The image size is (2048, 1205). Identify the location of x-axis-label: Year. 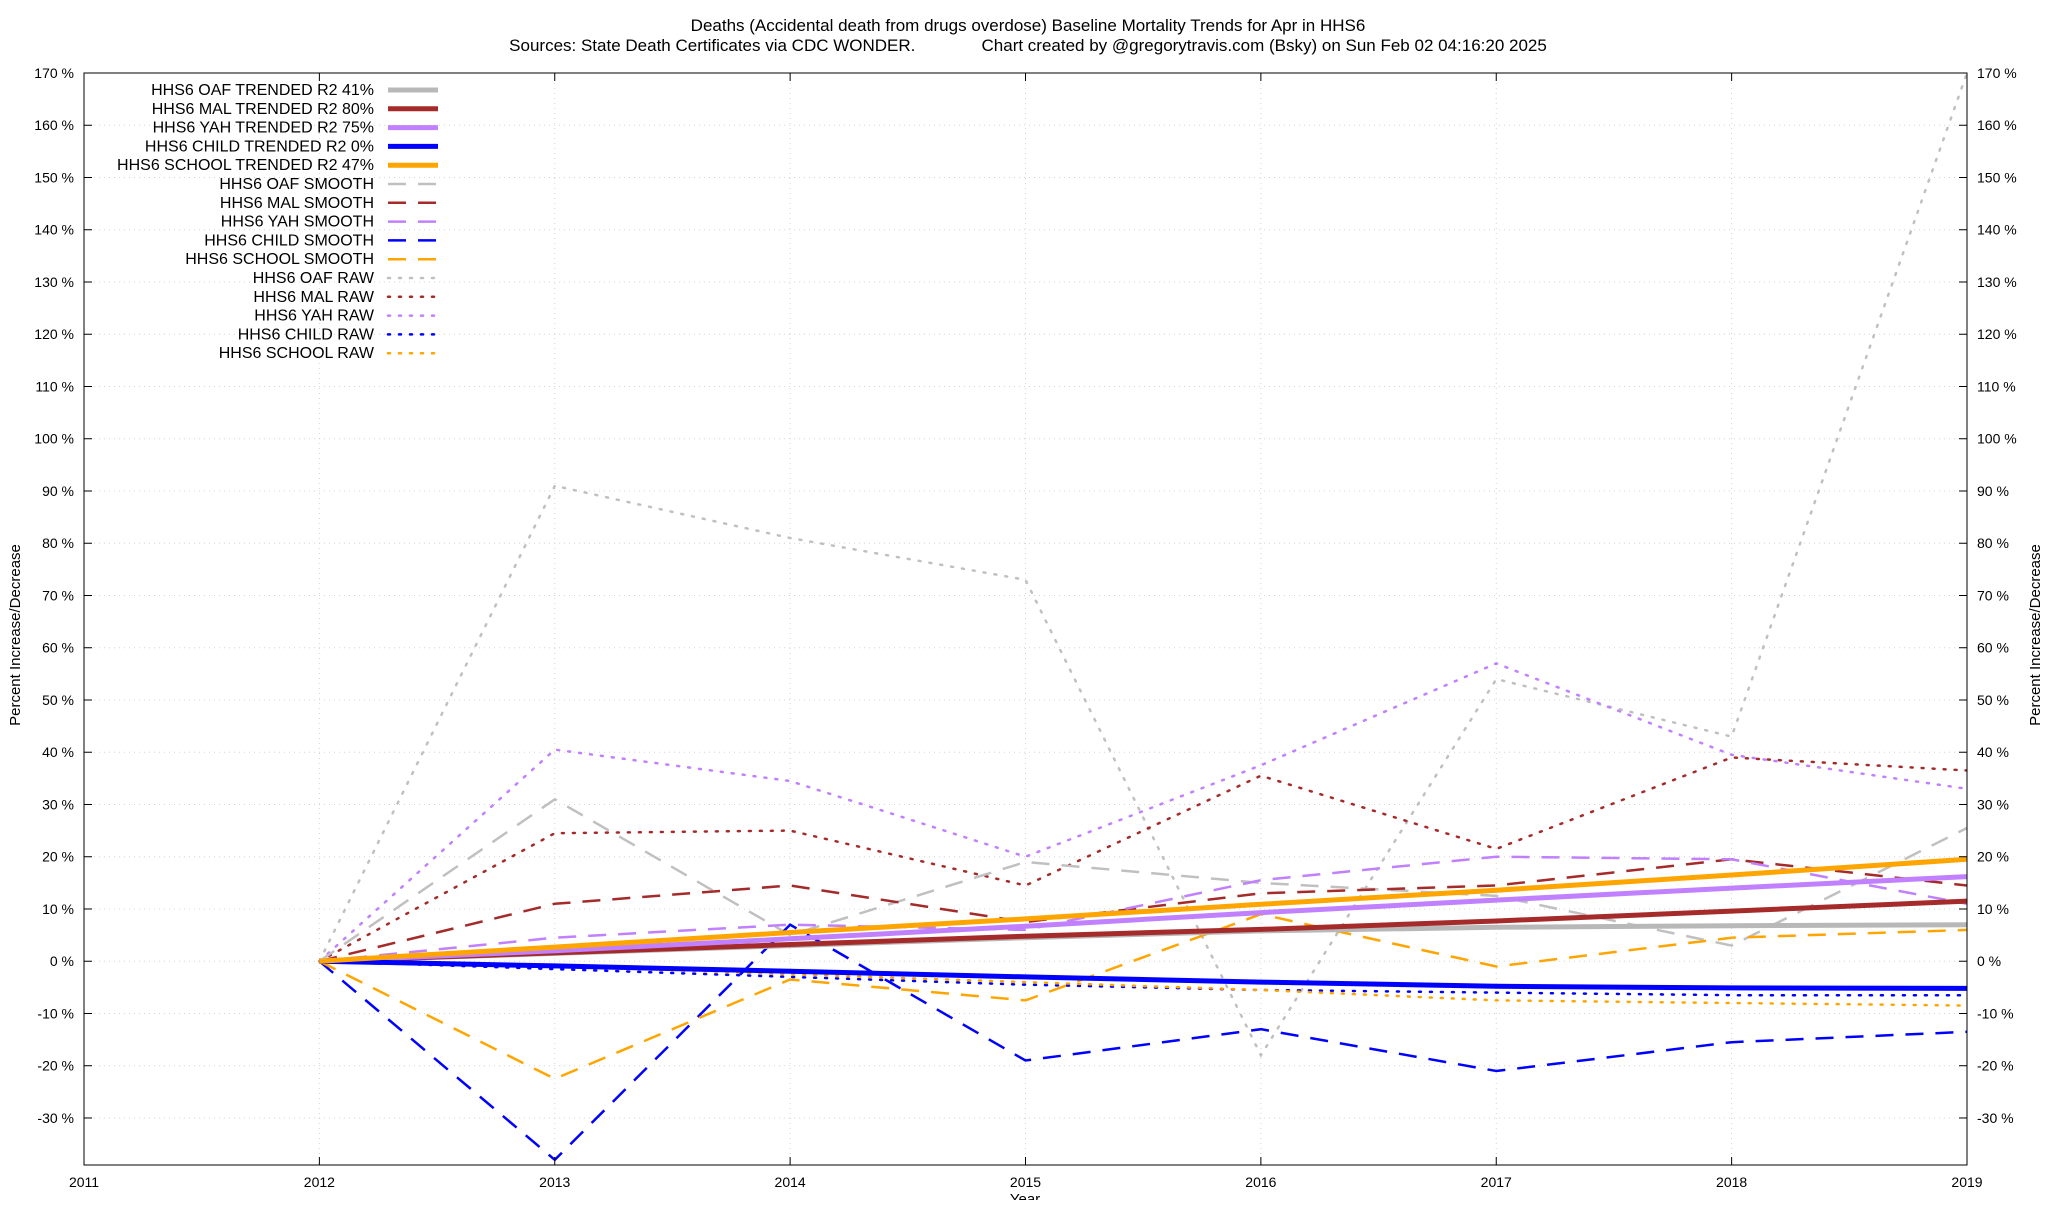
(1025, 1195).